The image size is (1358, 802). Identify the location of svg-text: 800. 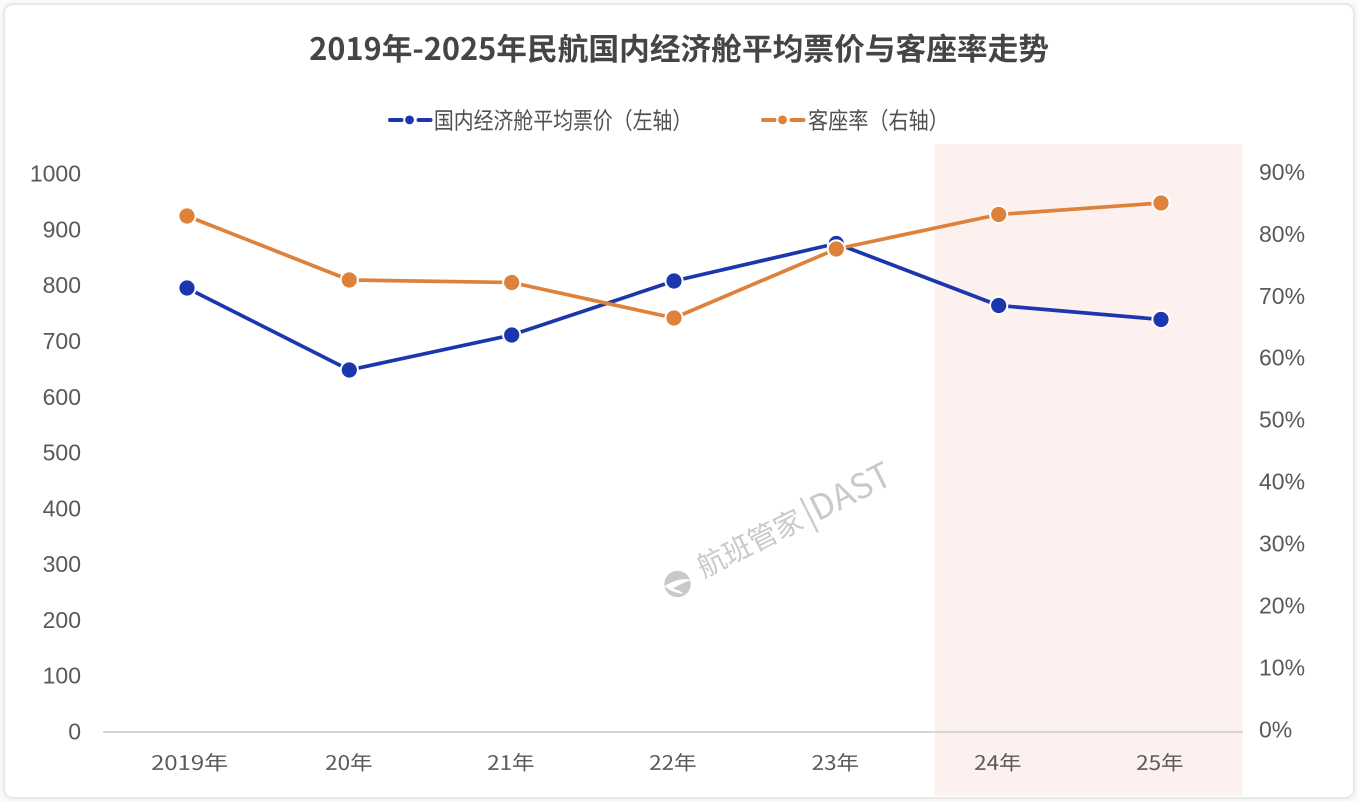
(62, 285).